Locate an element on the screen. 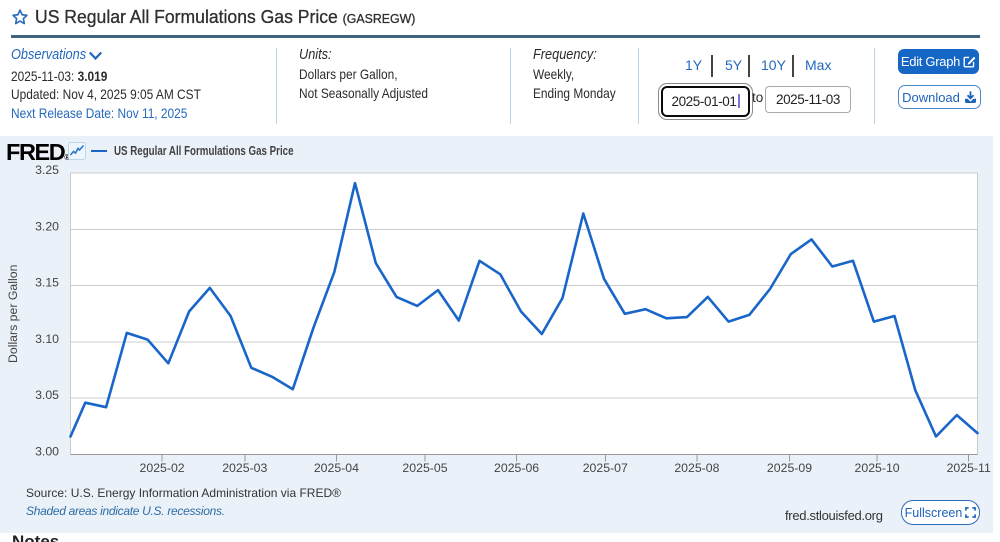 This screenshot has width=1000, height=542. svg-text: 3.15 is located at coordinates (47, 283).